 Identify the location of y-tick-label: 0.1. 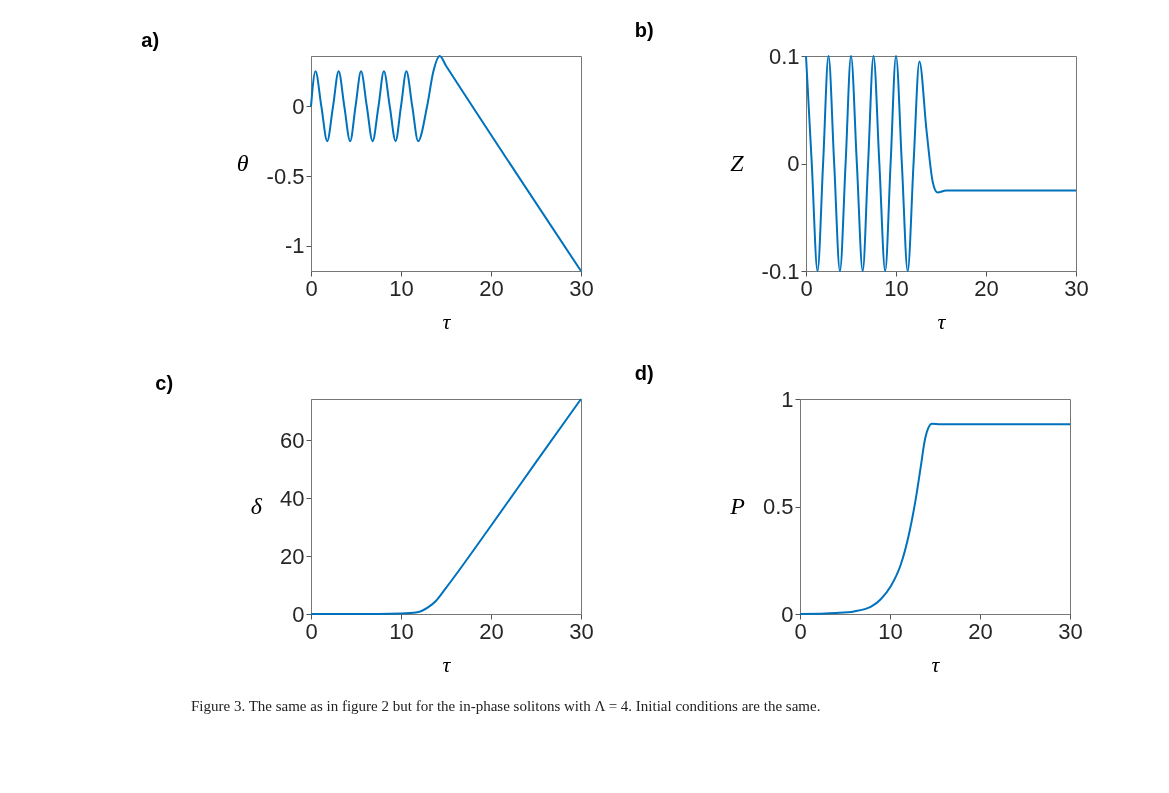
(784, 56).